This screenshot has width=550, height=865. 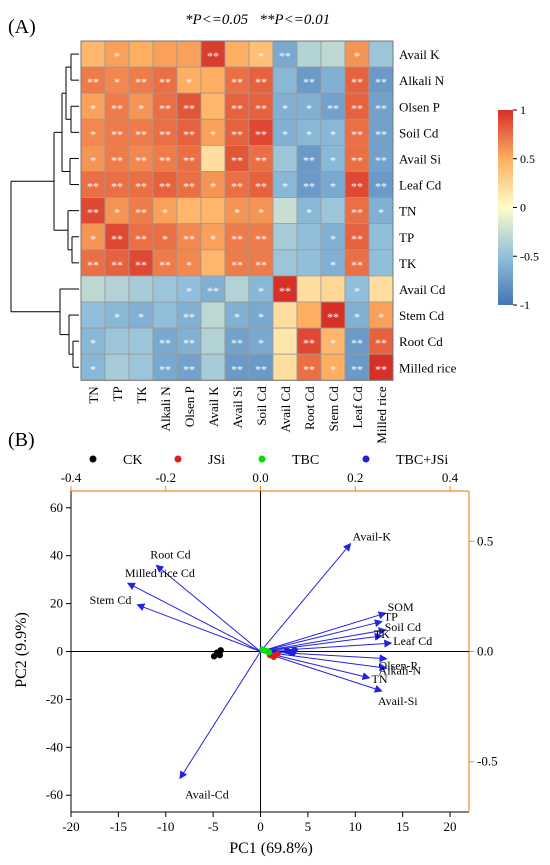 I want to click on colorbar: 1 0.5 0 -0.5 -1, so click(x=518, y=207).